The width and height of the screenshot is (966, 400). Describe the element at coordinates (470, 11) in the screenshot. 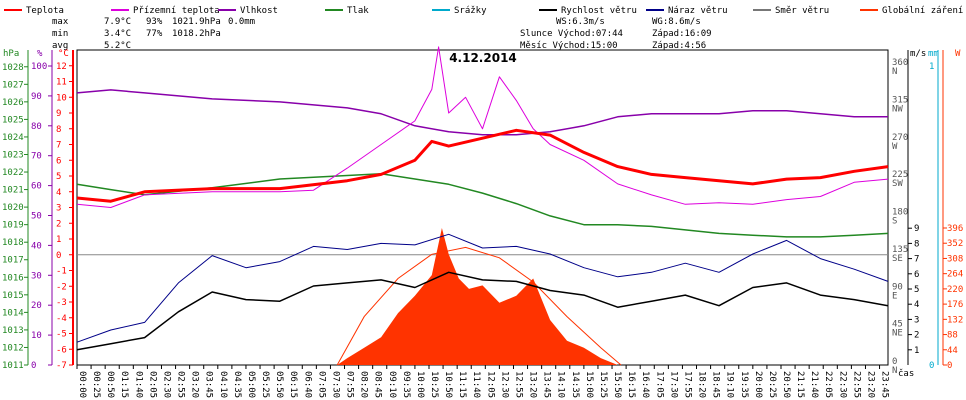

I see `legend-label: Srážky` at that location.